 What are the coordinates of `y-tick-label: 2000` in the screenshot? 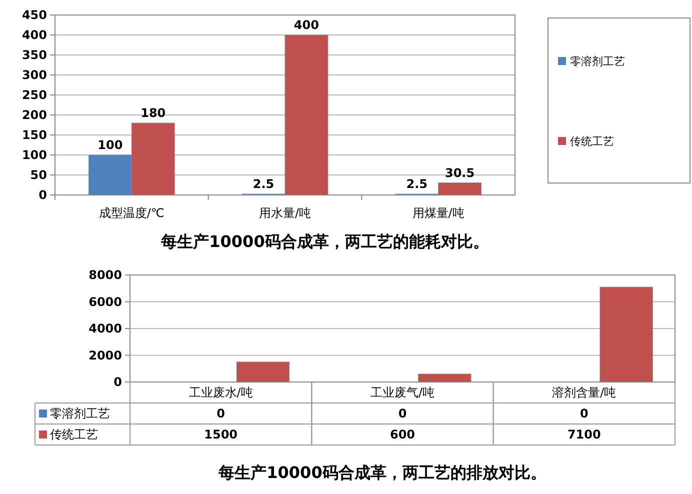 It's located at (105, 355).